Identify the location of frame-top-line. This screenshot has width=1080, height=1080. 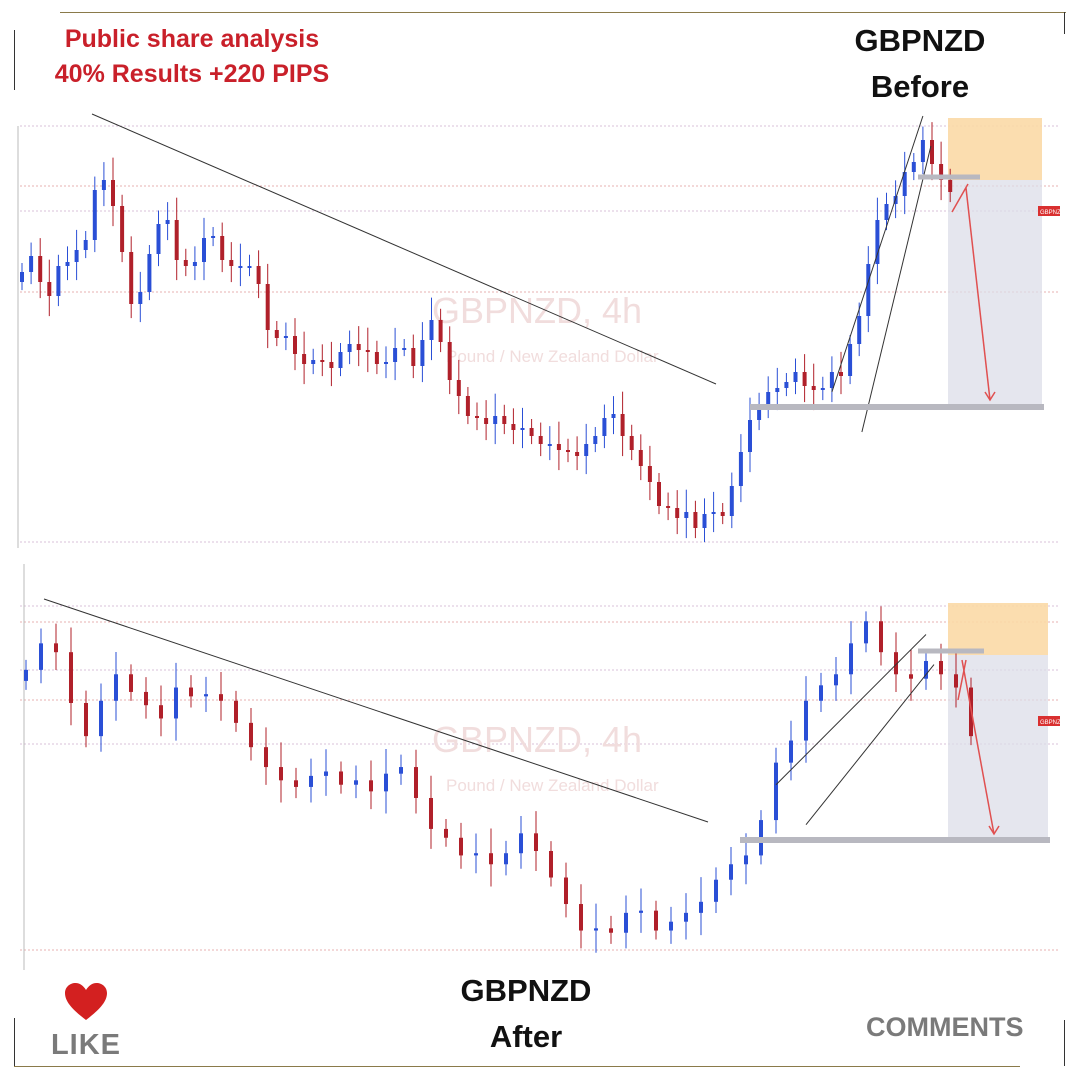
(563, 12).